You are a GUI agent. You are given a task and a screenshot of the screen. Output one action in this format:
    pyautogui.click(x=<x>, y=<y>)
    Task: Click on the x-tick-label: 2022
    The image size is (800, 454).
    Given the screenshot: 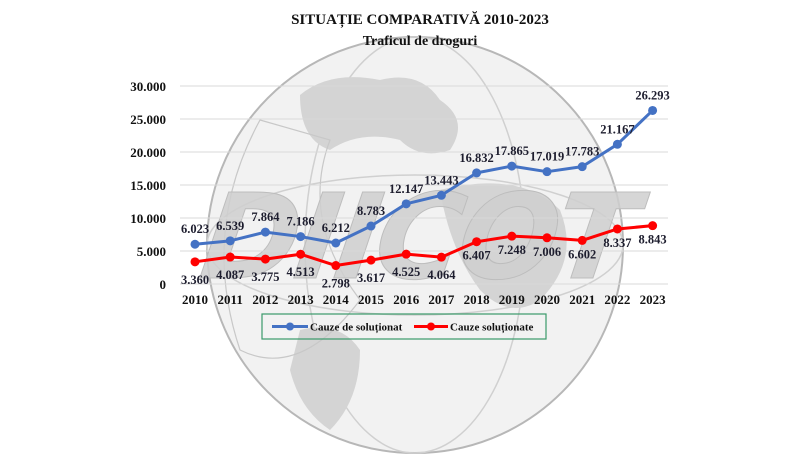 What is the action you would take?
    pyautogui.click(x=617, y=299)
    